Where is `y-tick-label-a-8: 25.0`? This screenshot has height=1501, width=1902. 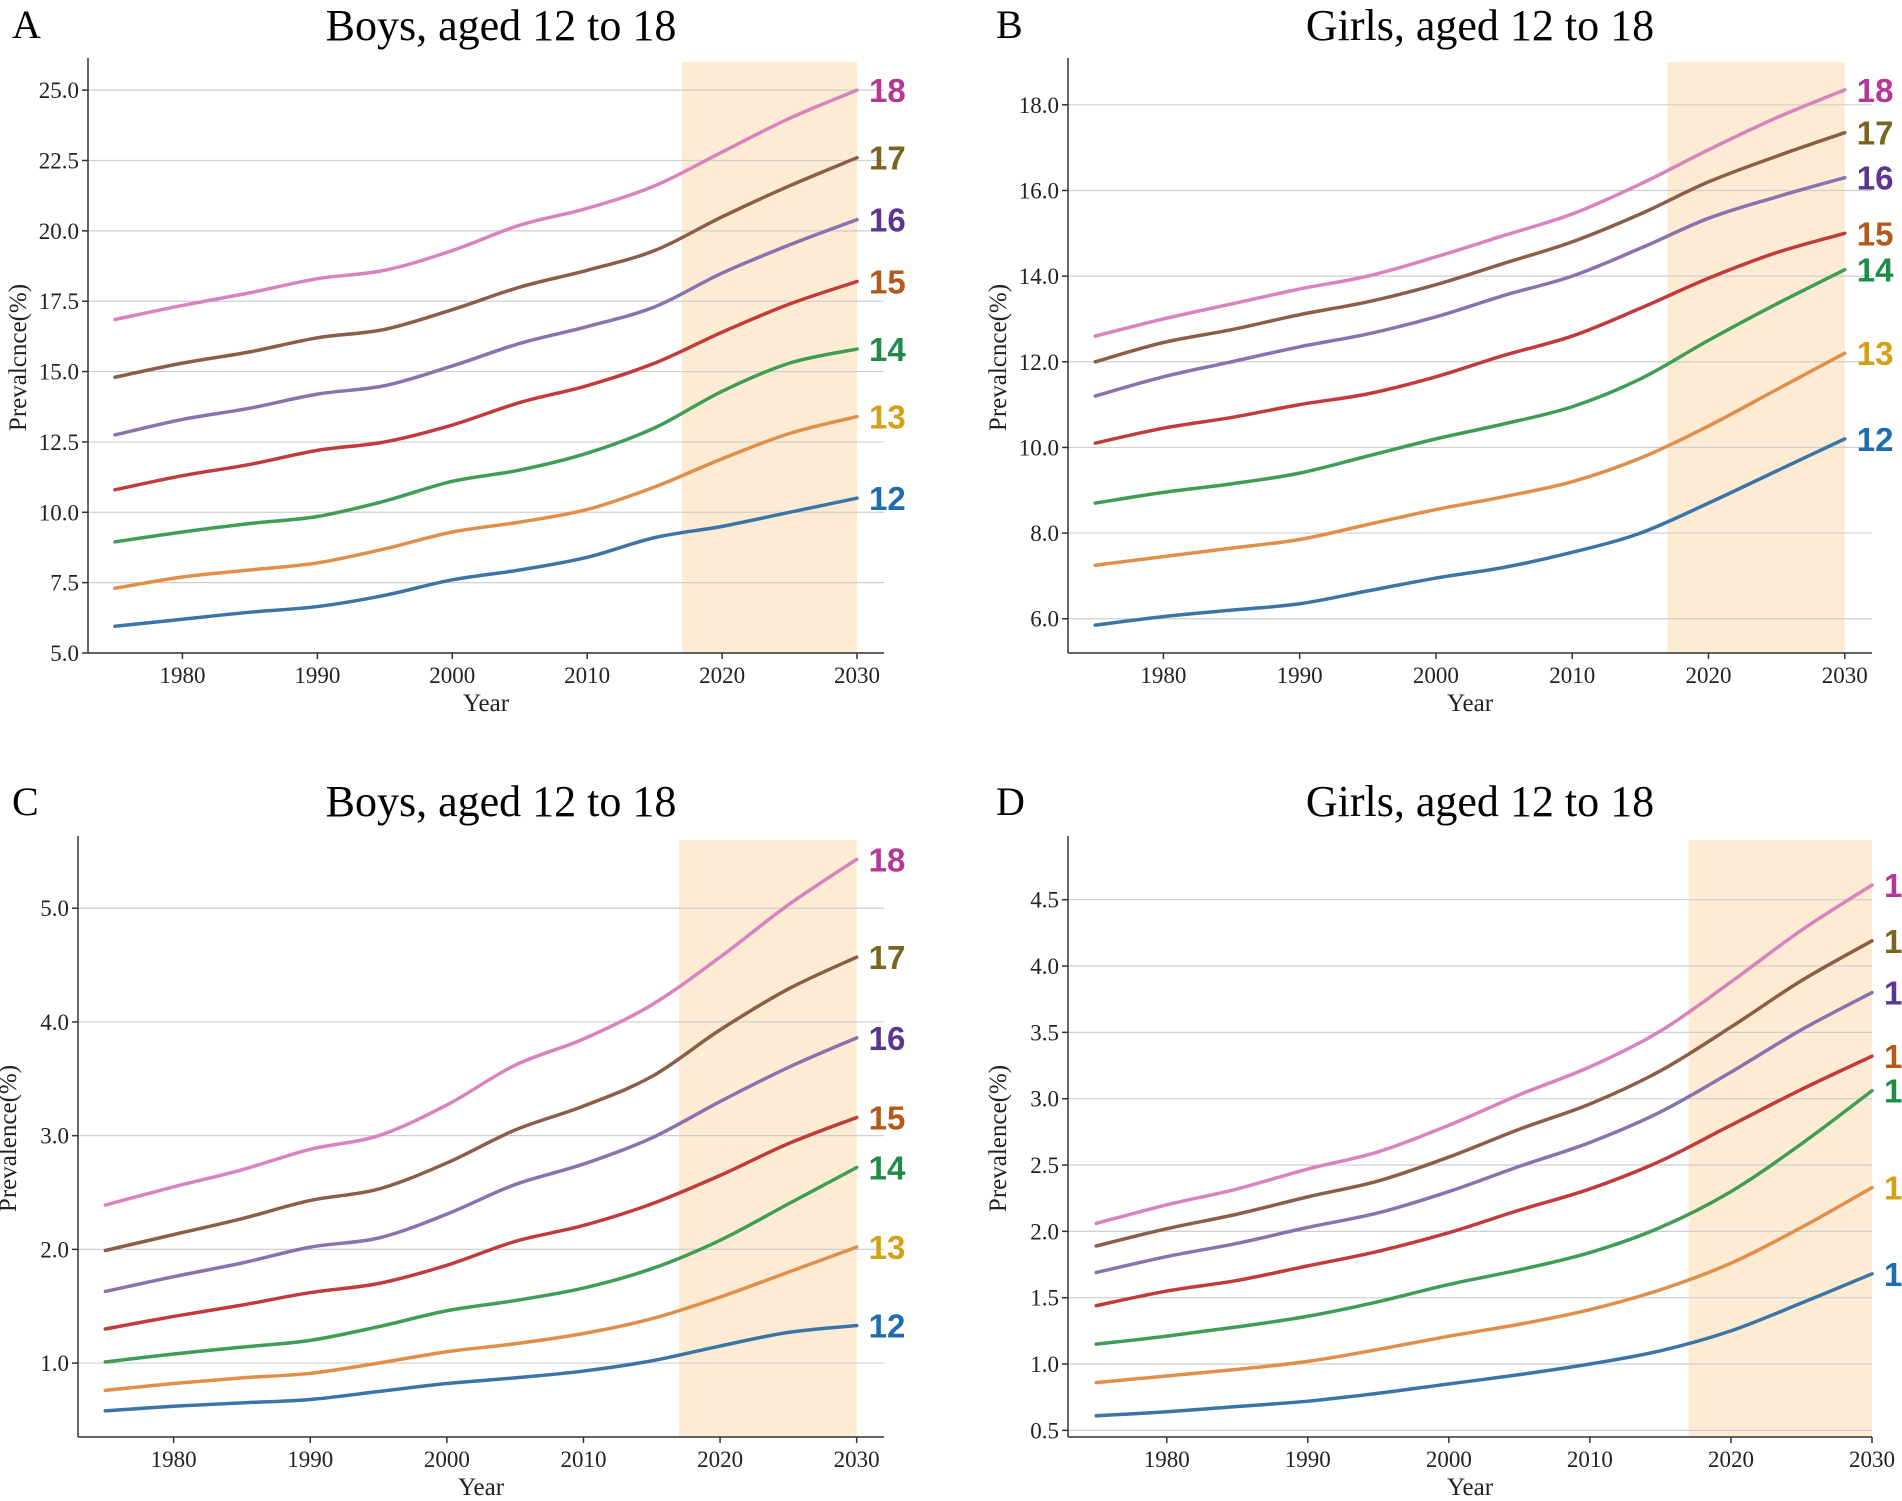
y-tick-label-a-8: 25.0 is located at coordinates (59, 90).